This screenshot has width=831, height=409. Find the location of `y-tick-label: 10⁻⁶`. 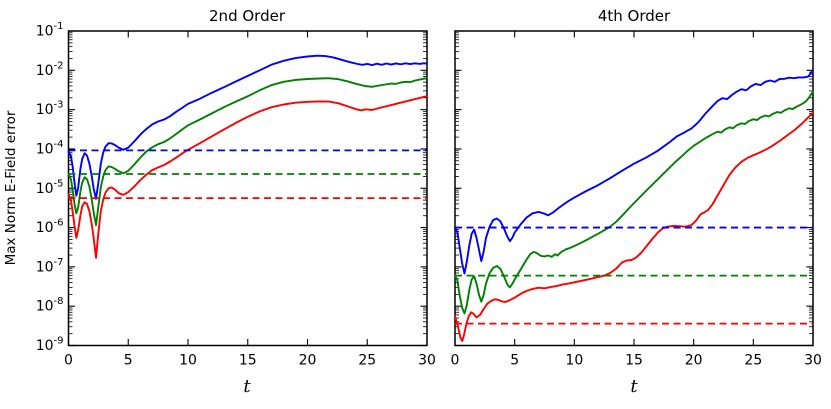

y-tick-label: 10⁻⁶ is located at coordinates (50, 227).